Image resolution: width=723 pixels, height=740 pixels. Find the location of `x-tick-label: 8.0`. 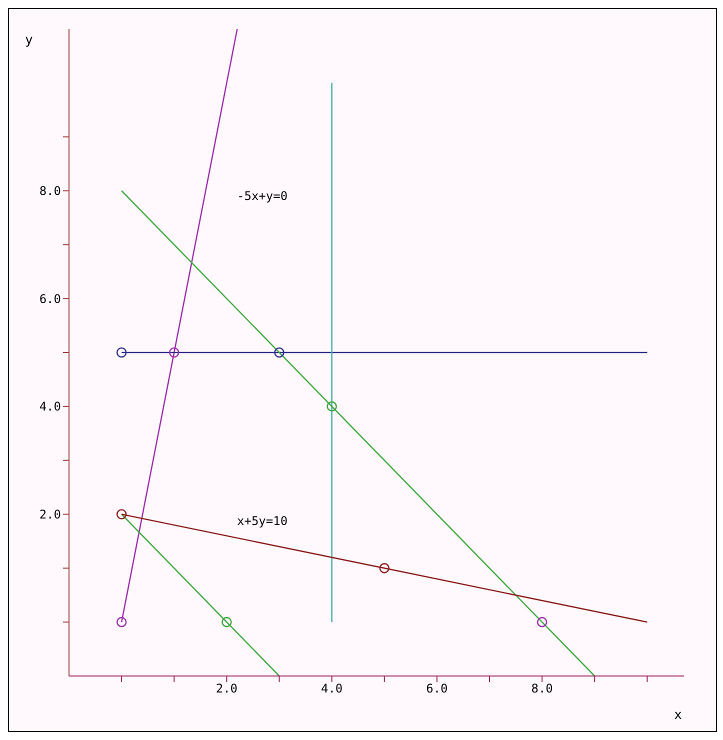

x-tick-label: 8.0 is located at coordinates (542, 689).